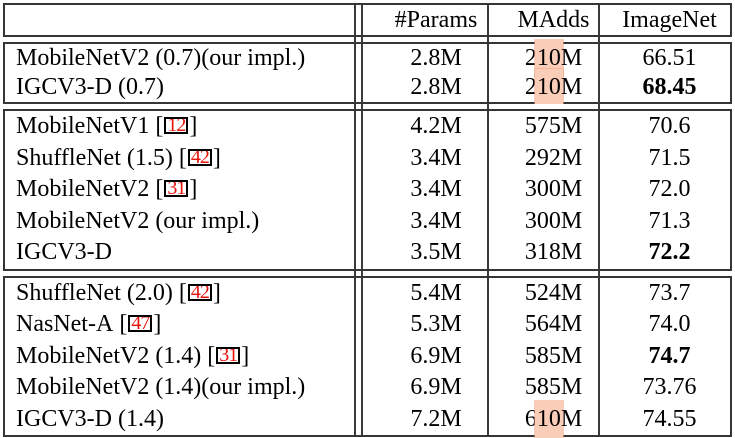  Describe the element at coordinates (109, 355) in the screenshot. I see `model-name: MobileNetV2 (1.4)` at that location.